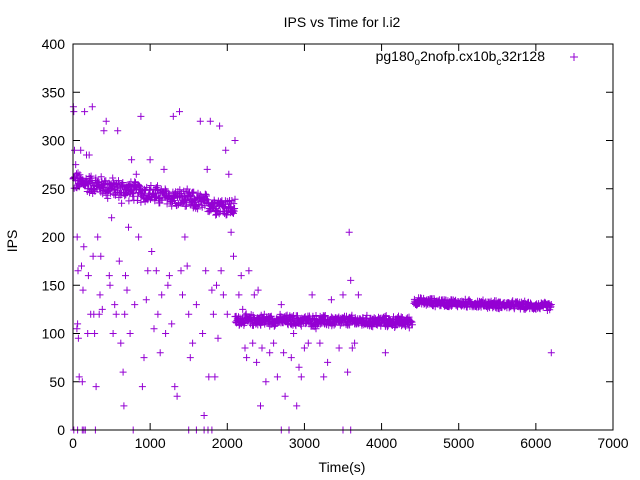 The image size is (640, 480). What do you see at coordinates (54, 237) in the screenshot?
I see `y-tick-label: 200` at bounding box center [54, 237].